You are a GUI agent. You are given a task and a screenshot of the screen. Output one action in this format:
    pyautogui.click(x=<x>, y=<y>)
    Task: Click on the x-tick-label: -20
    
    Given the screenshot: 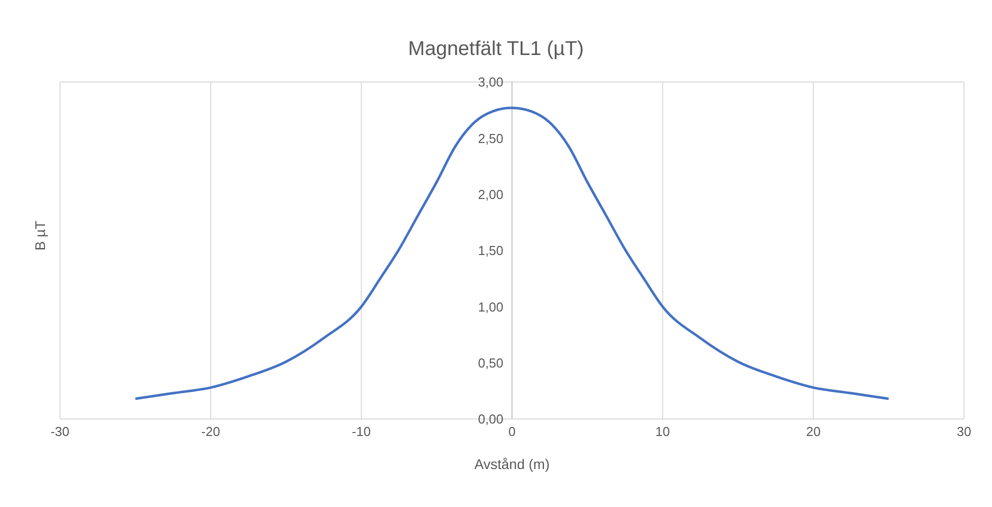 What is the action you would take?
    pyautogui.click(x=210, y=432)
    